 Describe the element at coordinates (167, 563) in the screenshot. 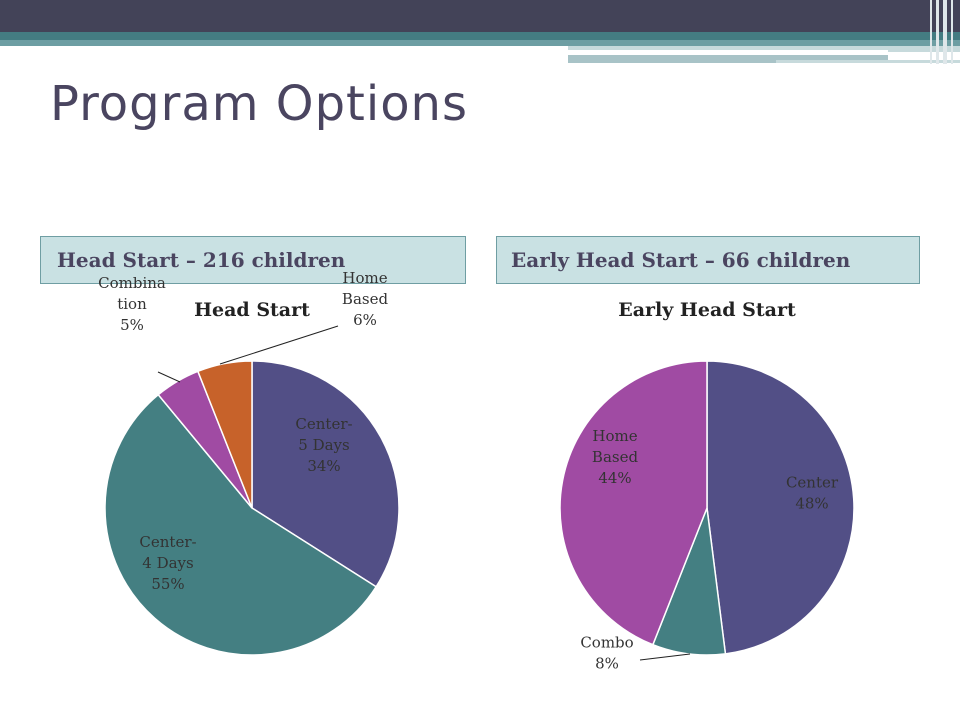

I see `slice-label: 4 Days` at that location.